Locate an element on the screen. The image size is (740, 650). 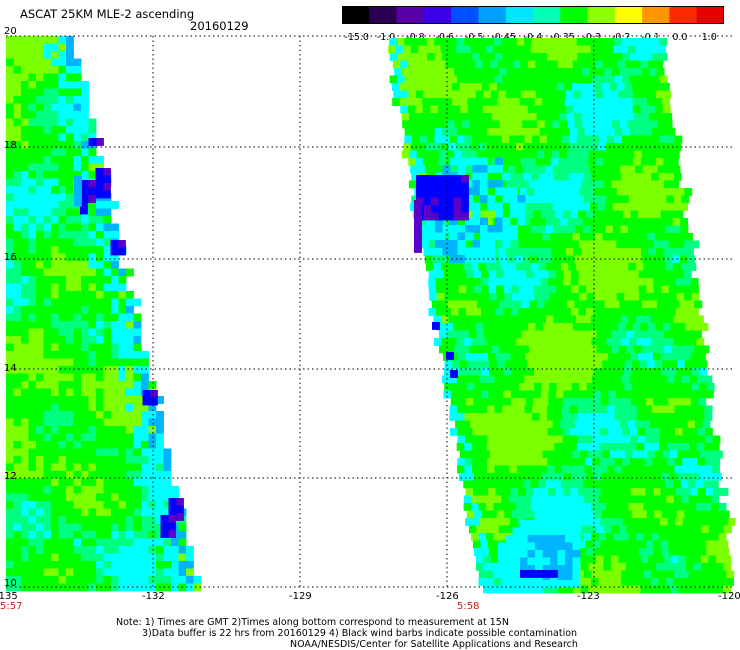
colorbar-label: -0.8 is located at coordinates (415, 37).